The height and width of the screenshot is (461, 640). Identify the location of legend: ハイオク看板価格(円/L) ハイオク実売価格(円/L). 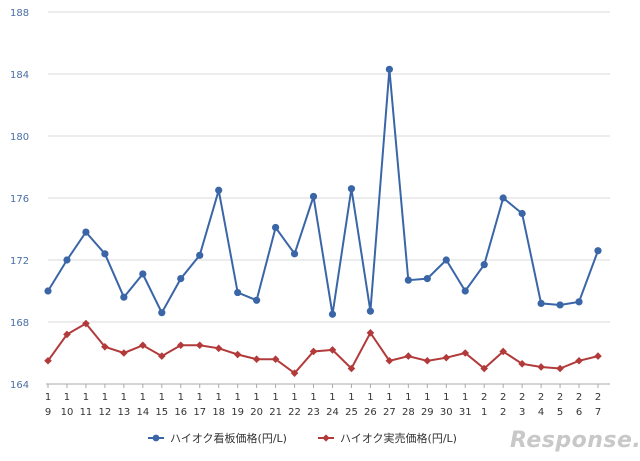
(302, 438).